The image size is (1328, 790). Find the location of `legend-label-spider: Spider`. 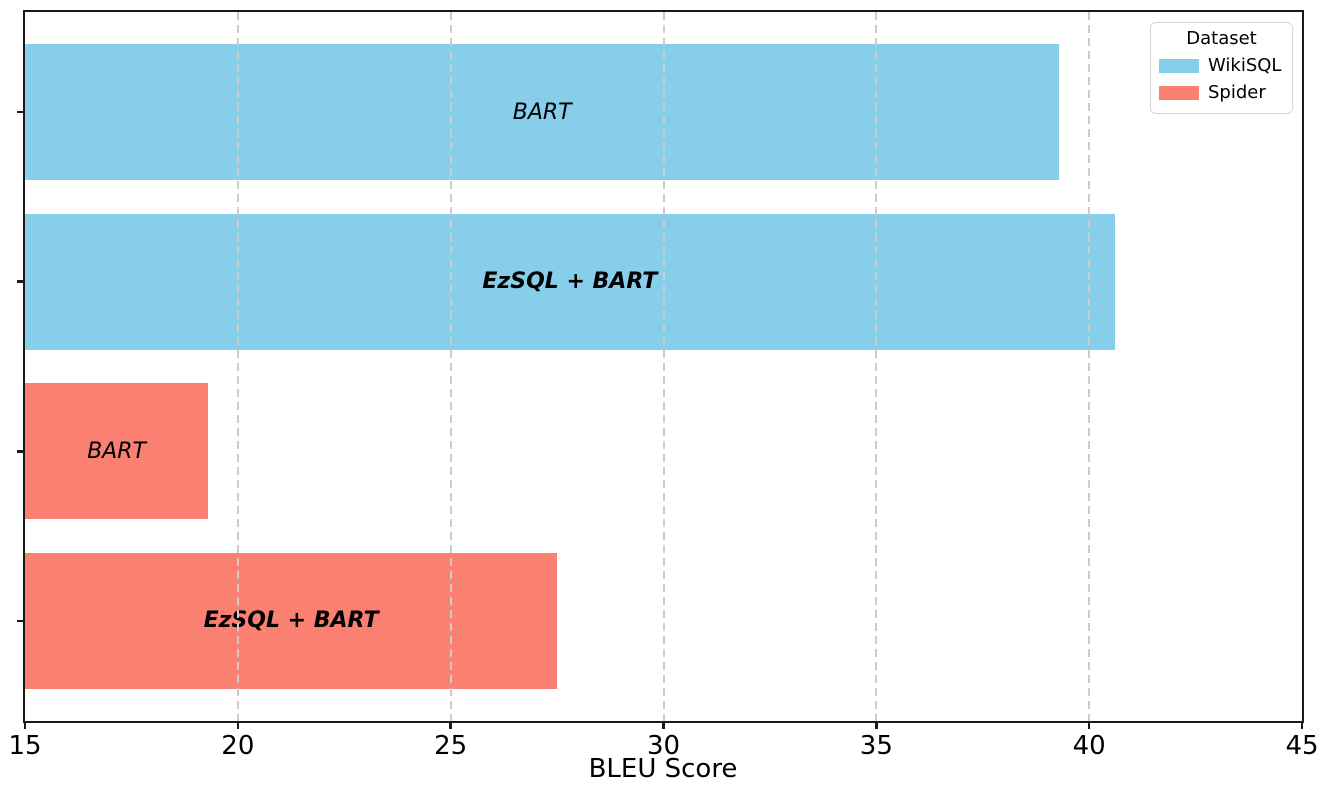

legend-label-spider: Spider is located at coordinates (1237, 92).